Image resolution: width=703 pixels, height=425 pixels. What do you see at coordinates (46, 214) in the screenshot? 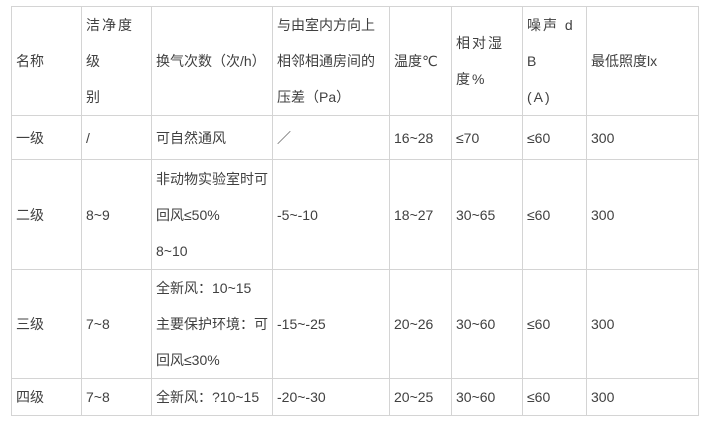
I see `cell-level-name: 二级` at bounding box center [46, 214].